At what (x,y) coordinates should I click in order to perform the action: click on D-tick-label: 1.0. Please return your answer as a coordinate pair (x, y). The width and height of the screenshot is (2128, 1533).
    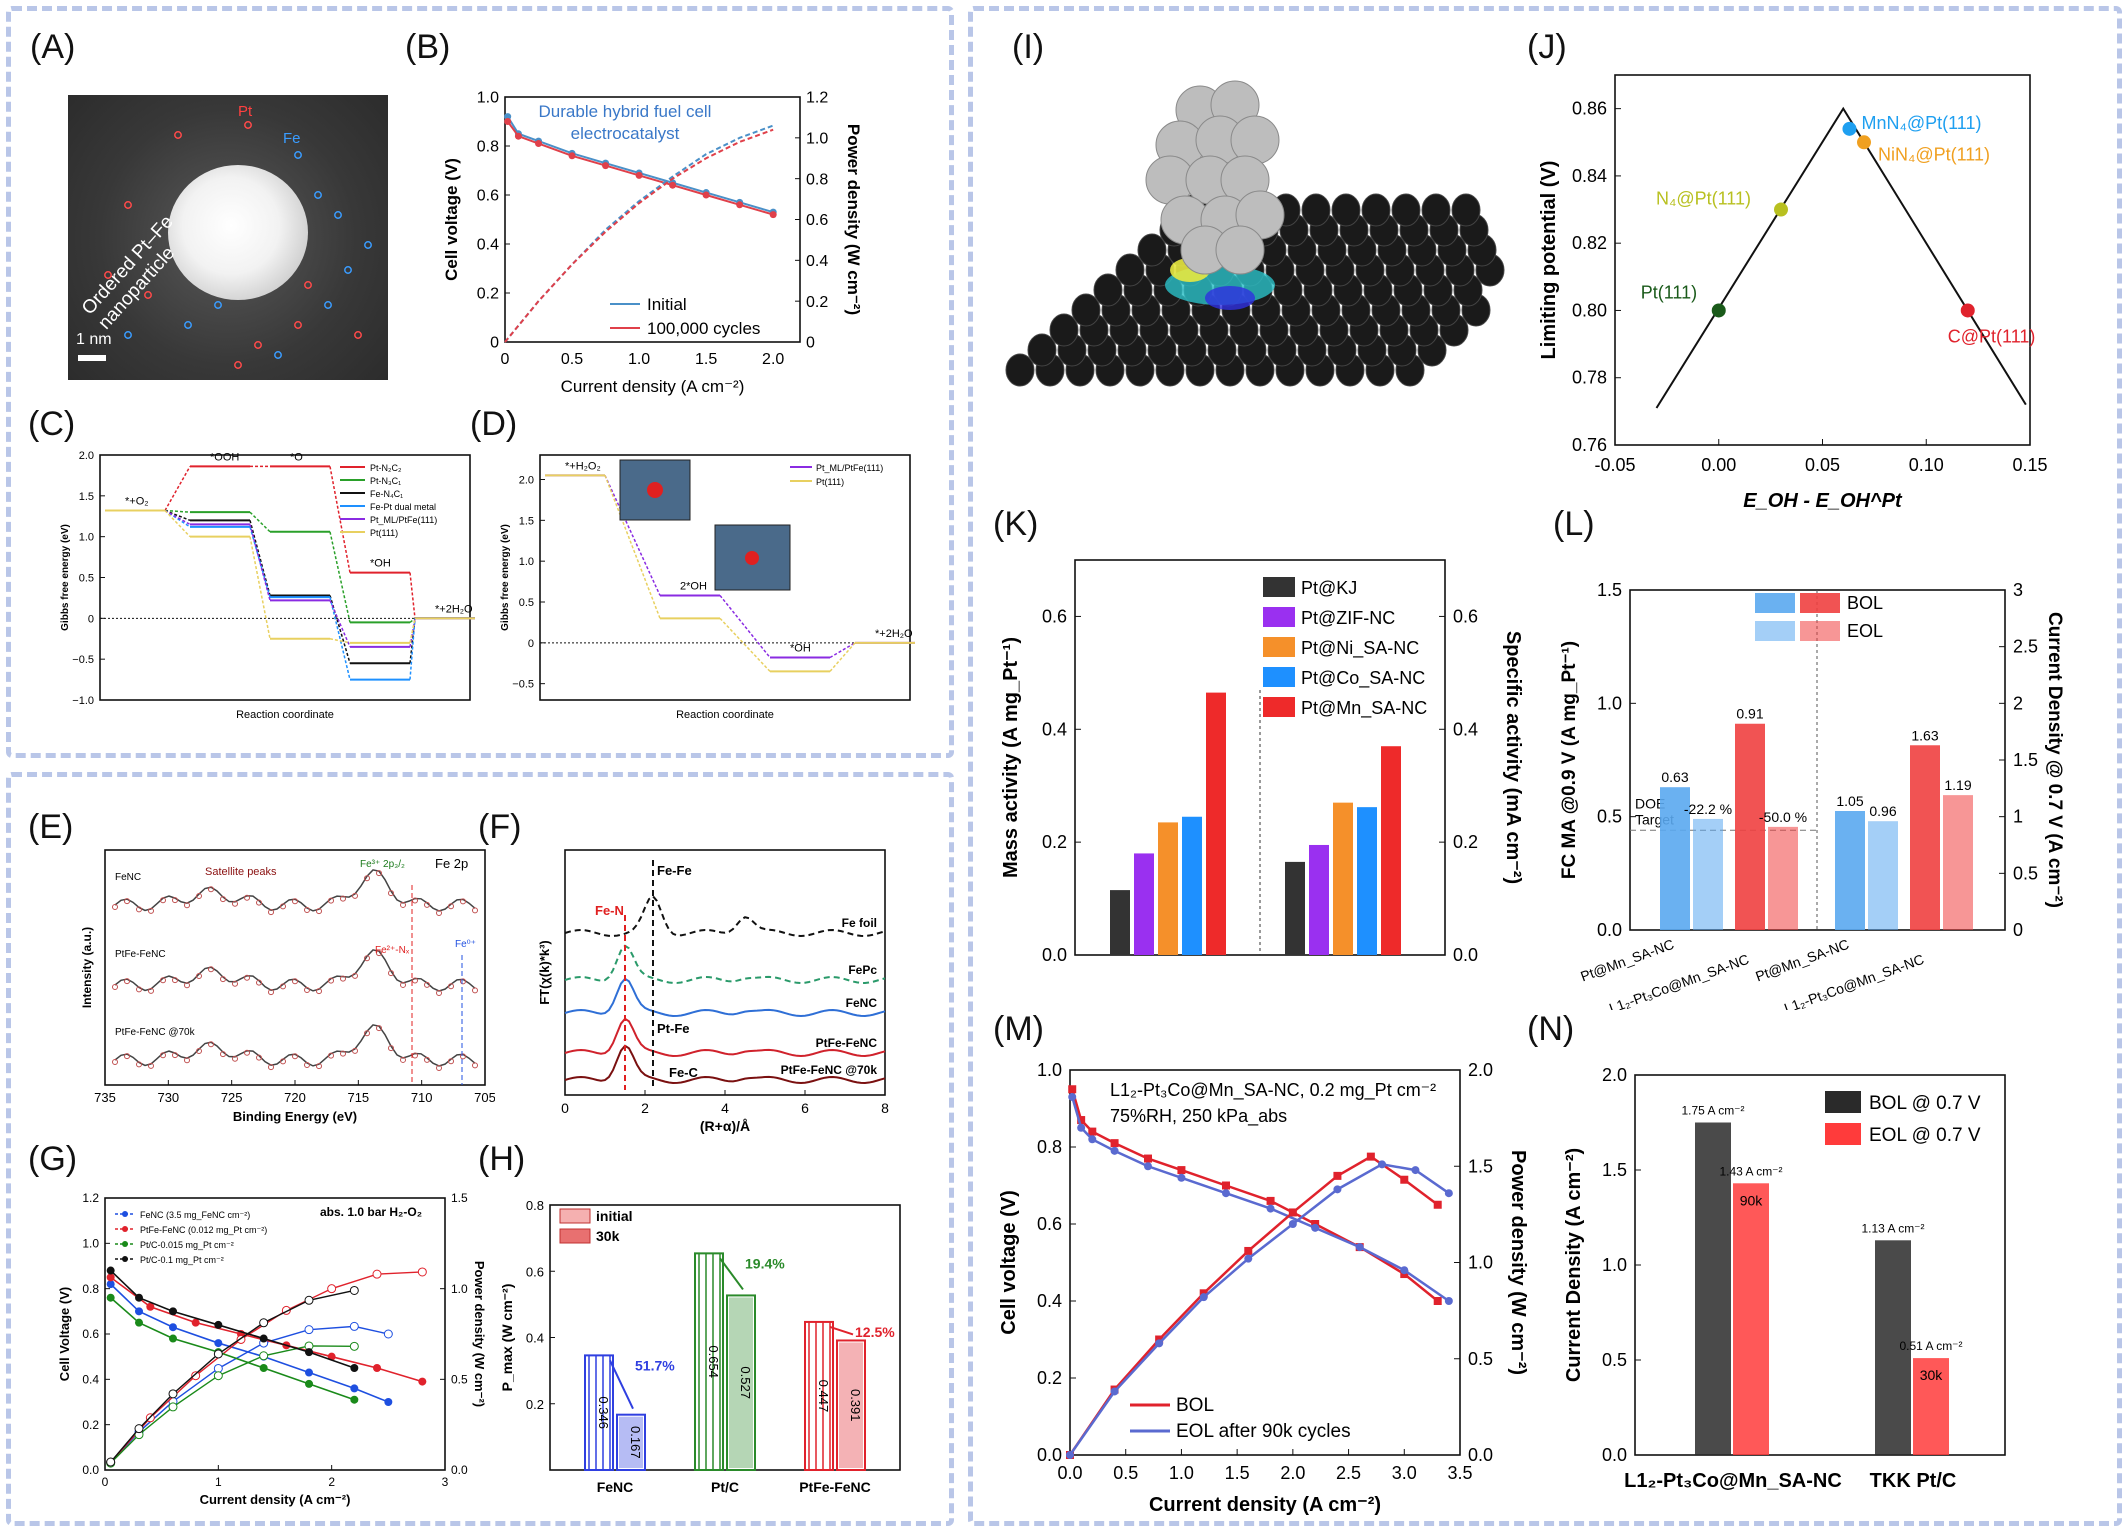
    Looking at the image, I should click on (526, 562).